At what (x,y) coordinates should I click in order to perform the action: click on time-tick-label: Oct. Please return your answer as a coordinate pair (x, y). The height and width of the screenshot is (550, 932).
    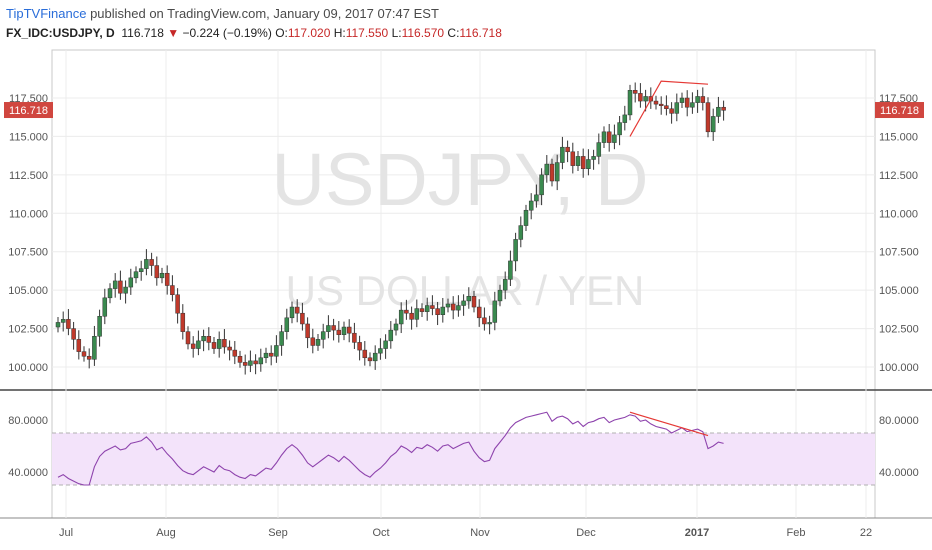
    Looking at the image, I should click on (380, 533).